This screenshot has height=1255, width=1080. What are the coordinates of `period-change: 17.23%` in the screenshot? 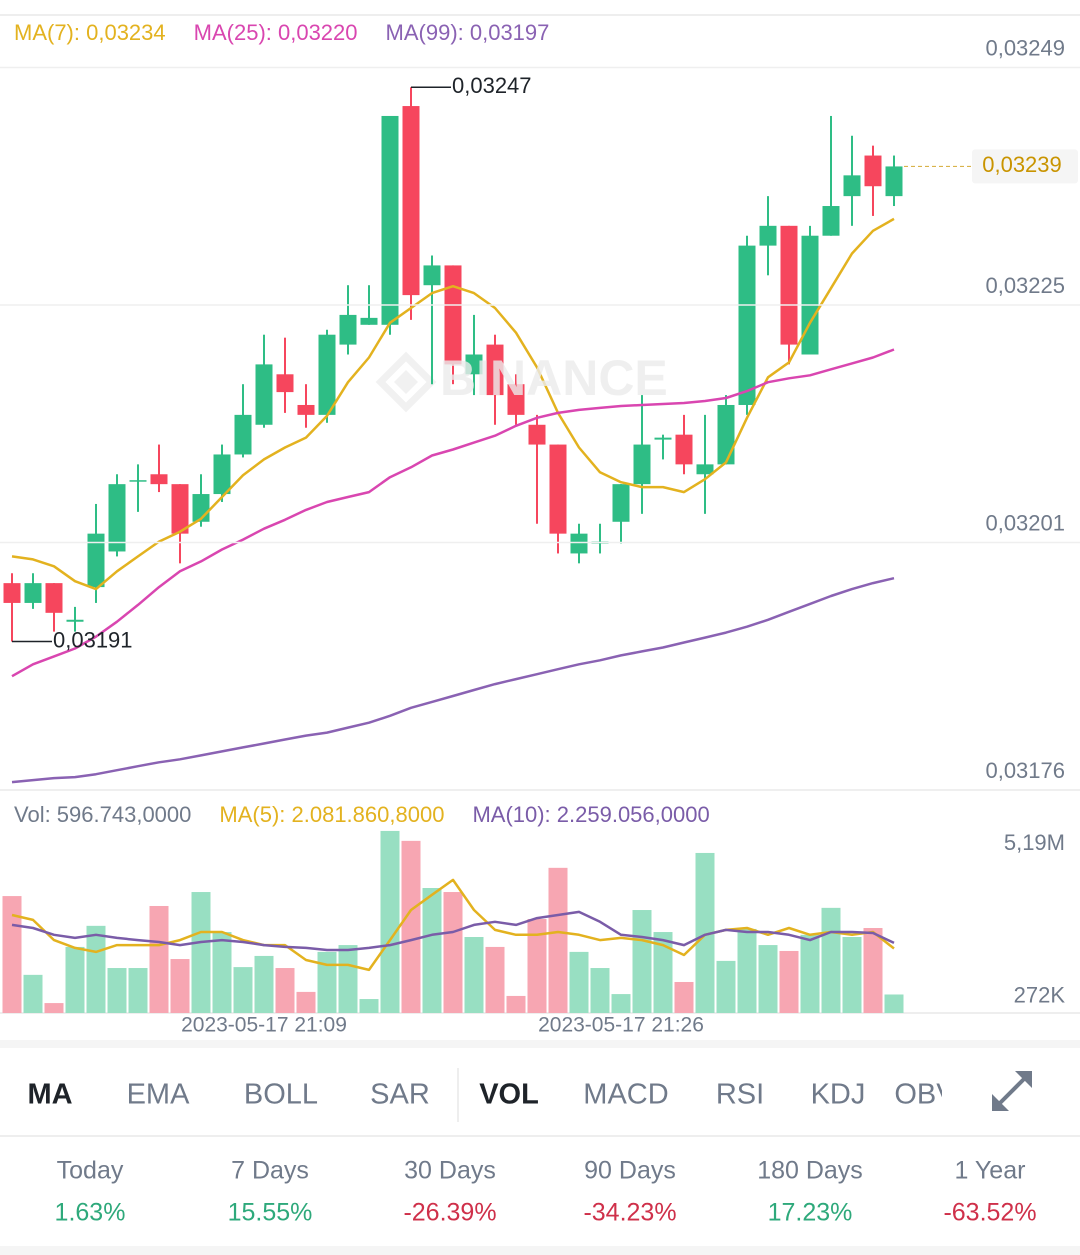 It's located at (810, 1213).